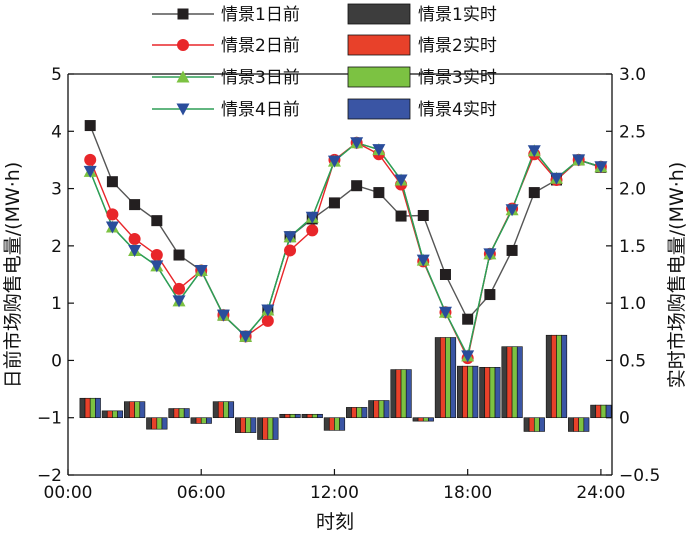  What do you see at coordinates (334, 203) in the screenshot?
I see `point-e68385e699af1e697a5e5898d-h12` at bounding box center [334, 203].